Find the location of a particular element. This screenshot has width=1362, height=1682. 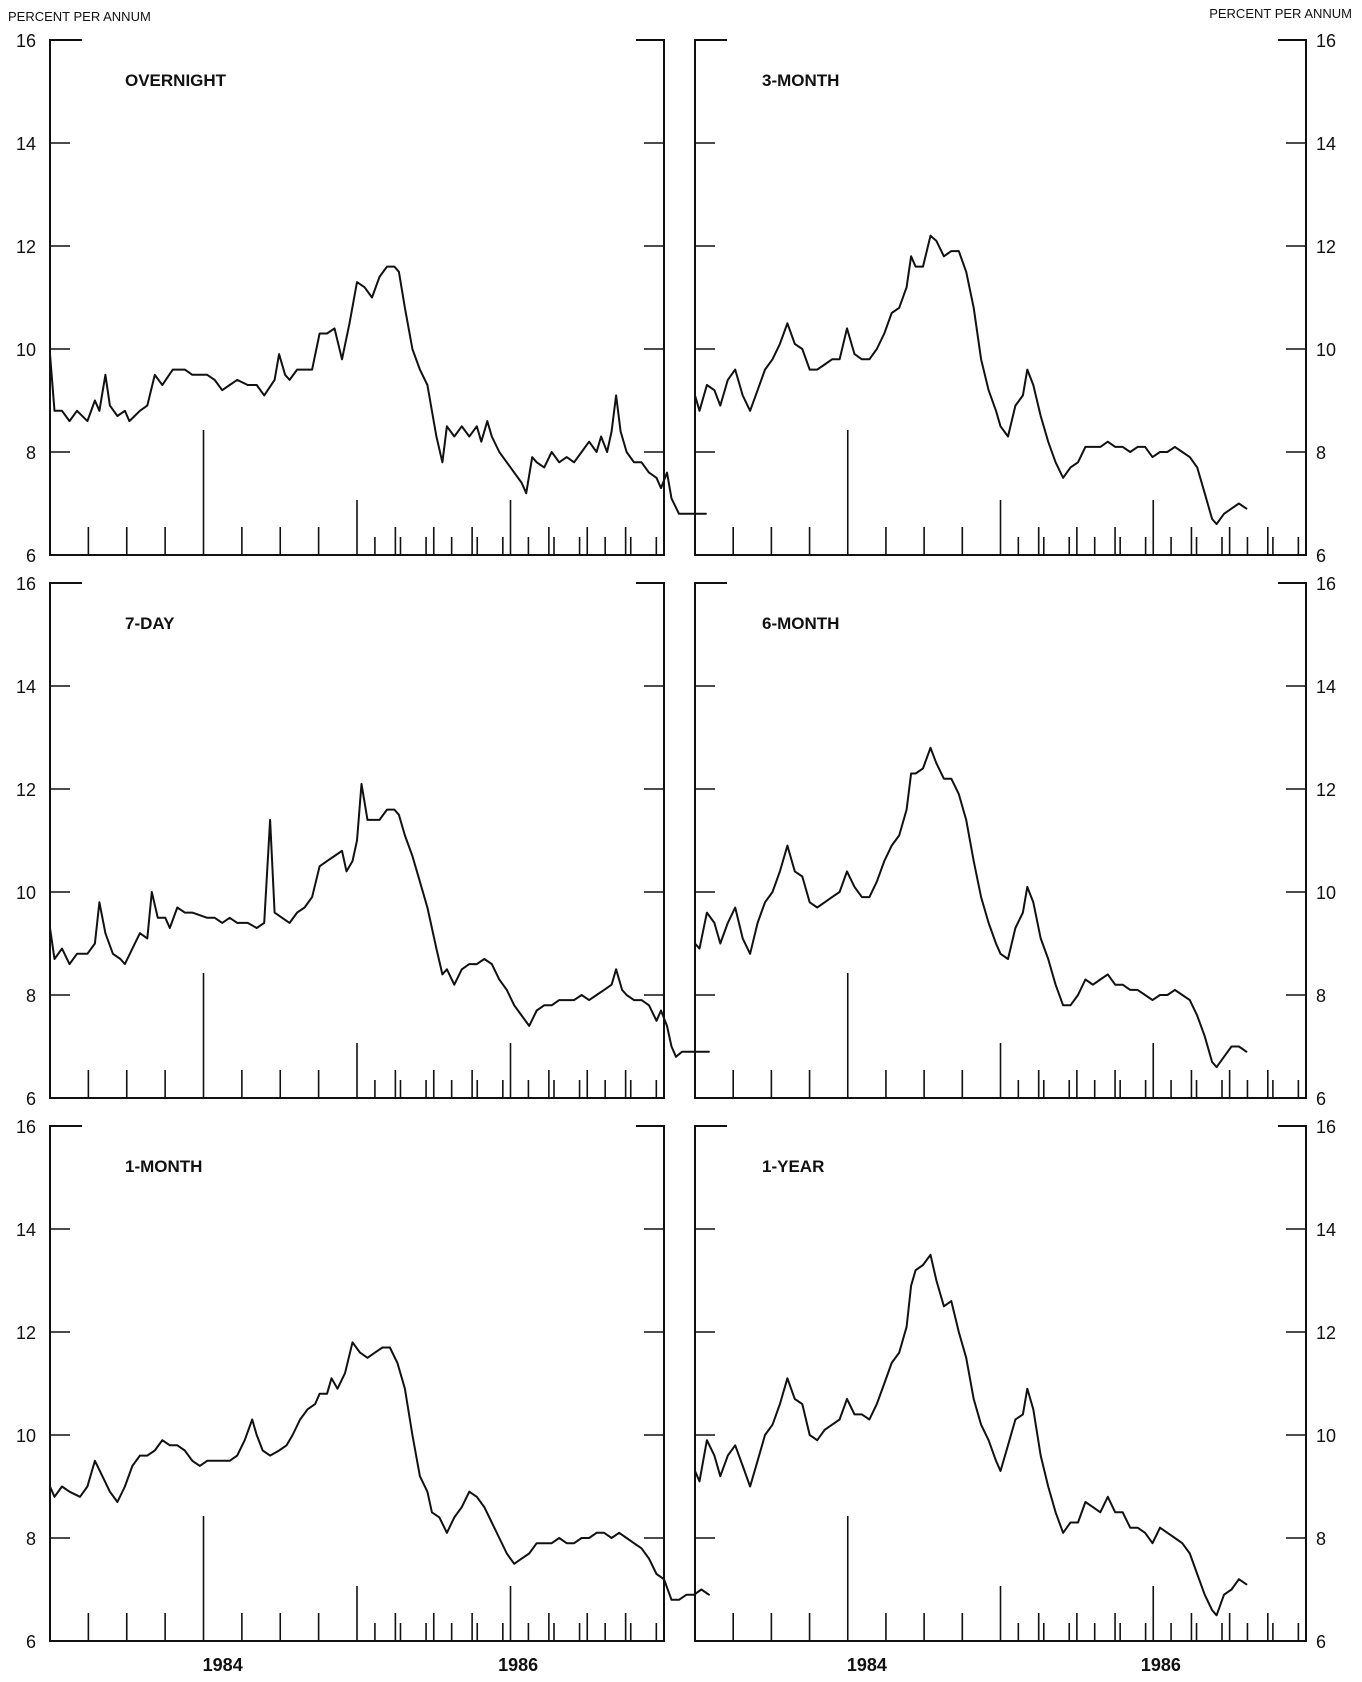

panel-title: OVERNIGHT is located at coordinates (176, 80).